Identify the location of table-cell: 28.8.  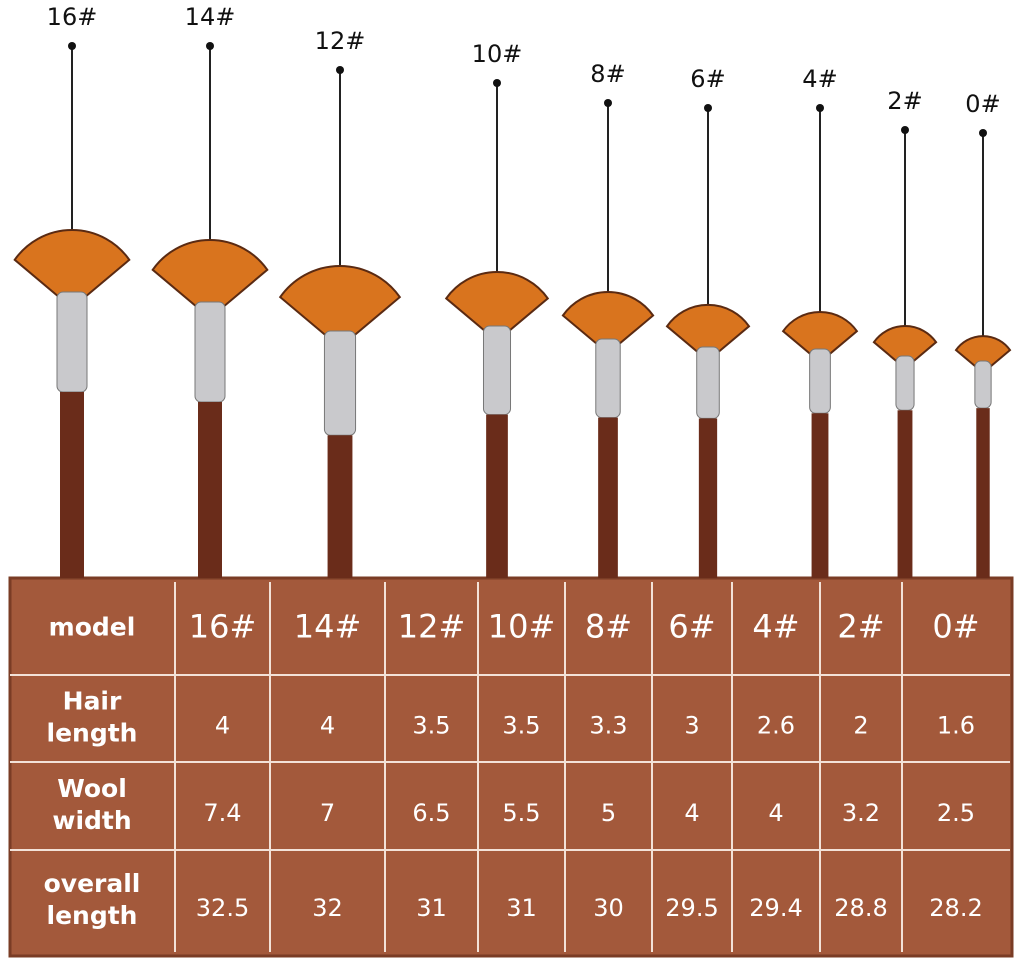
(860, 908).